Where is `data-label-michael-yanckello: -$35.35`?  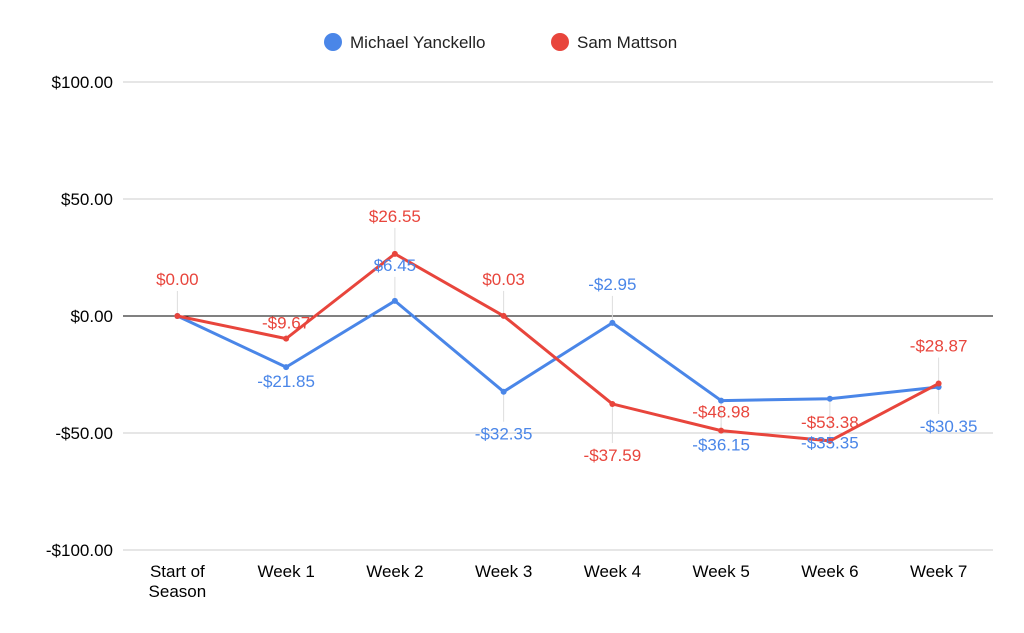 data-label-michael-yanckello: -$35.35 is located at coordinates (830, 443).